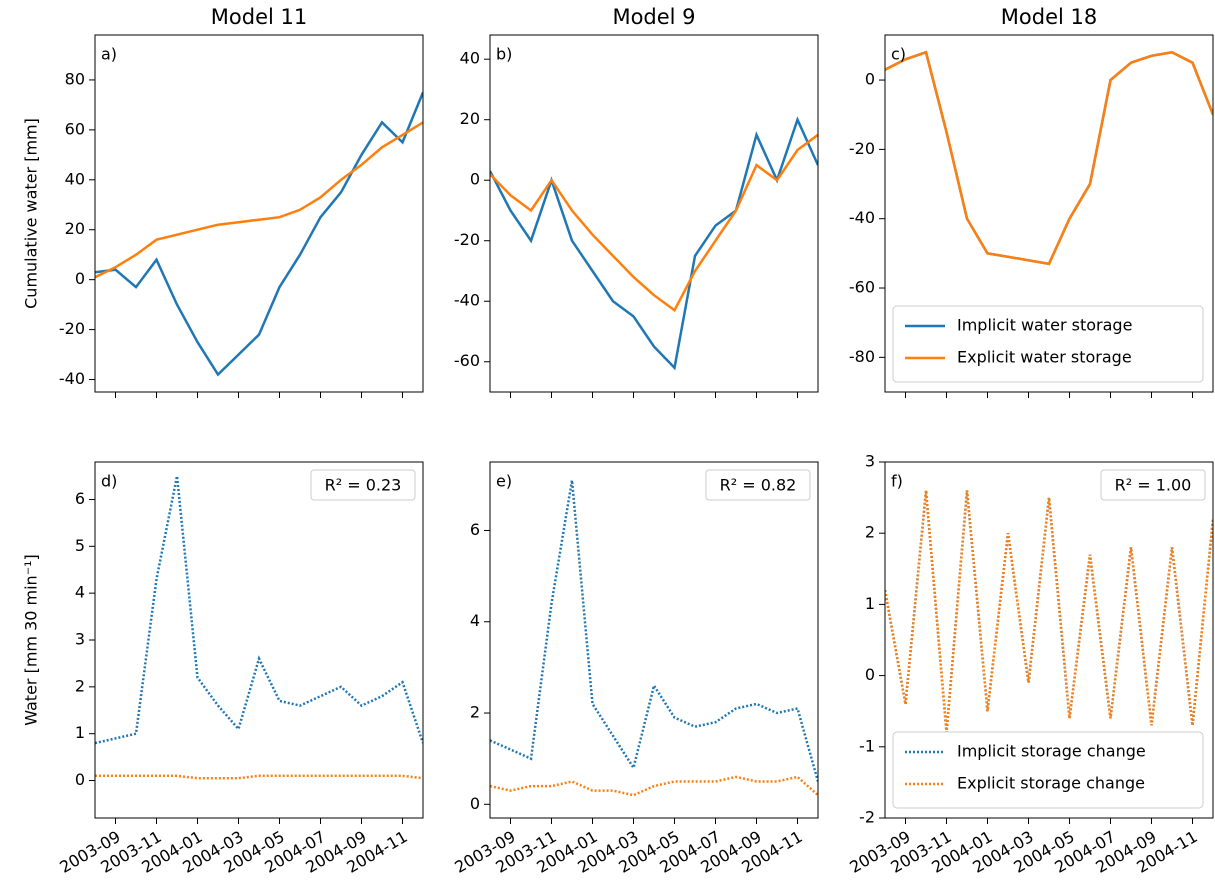 The image size is (1215, 892). I want to click on y-axis-label: Cumulative water [mm], so click(31, 213).